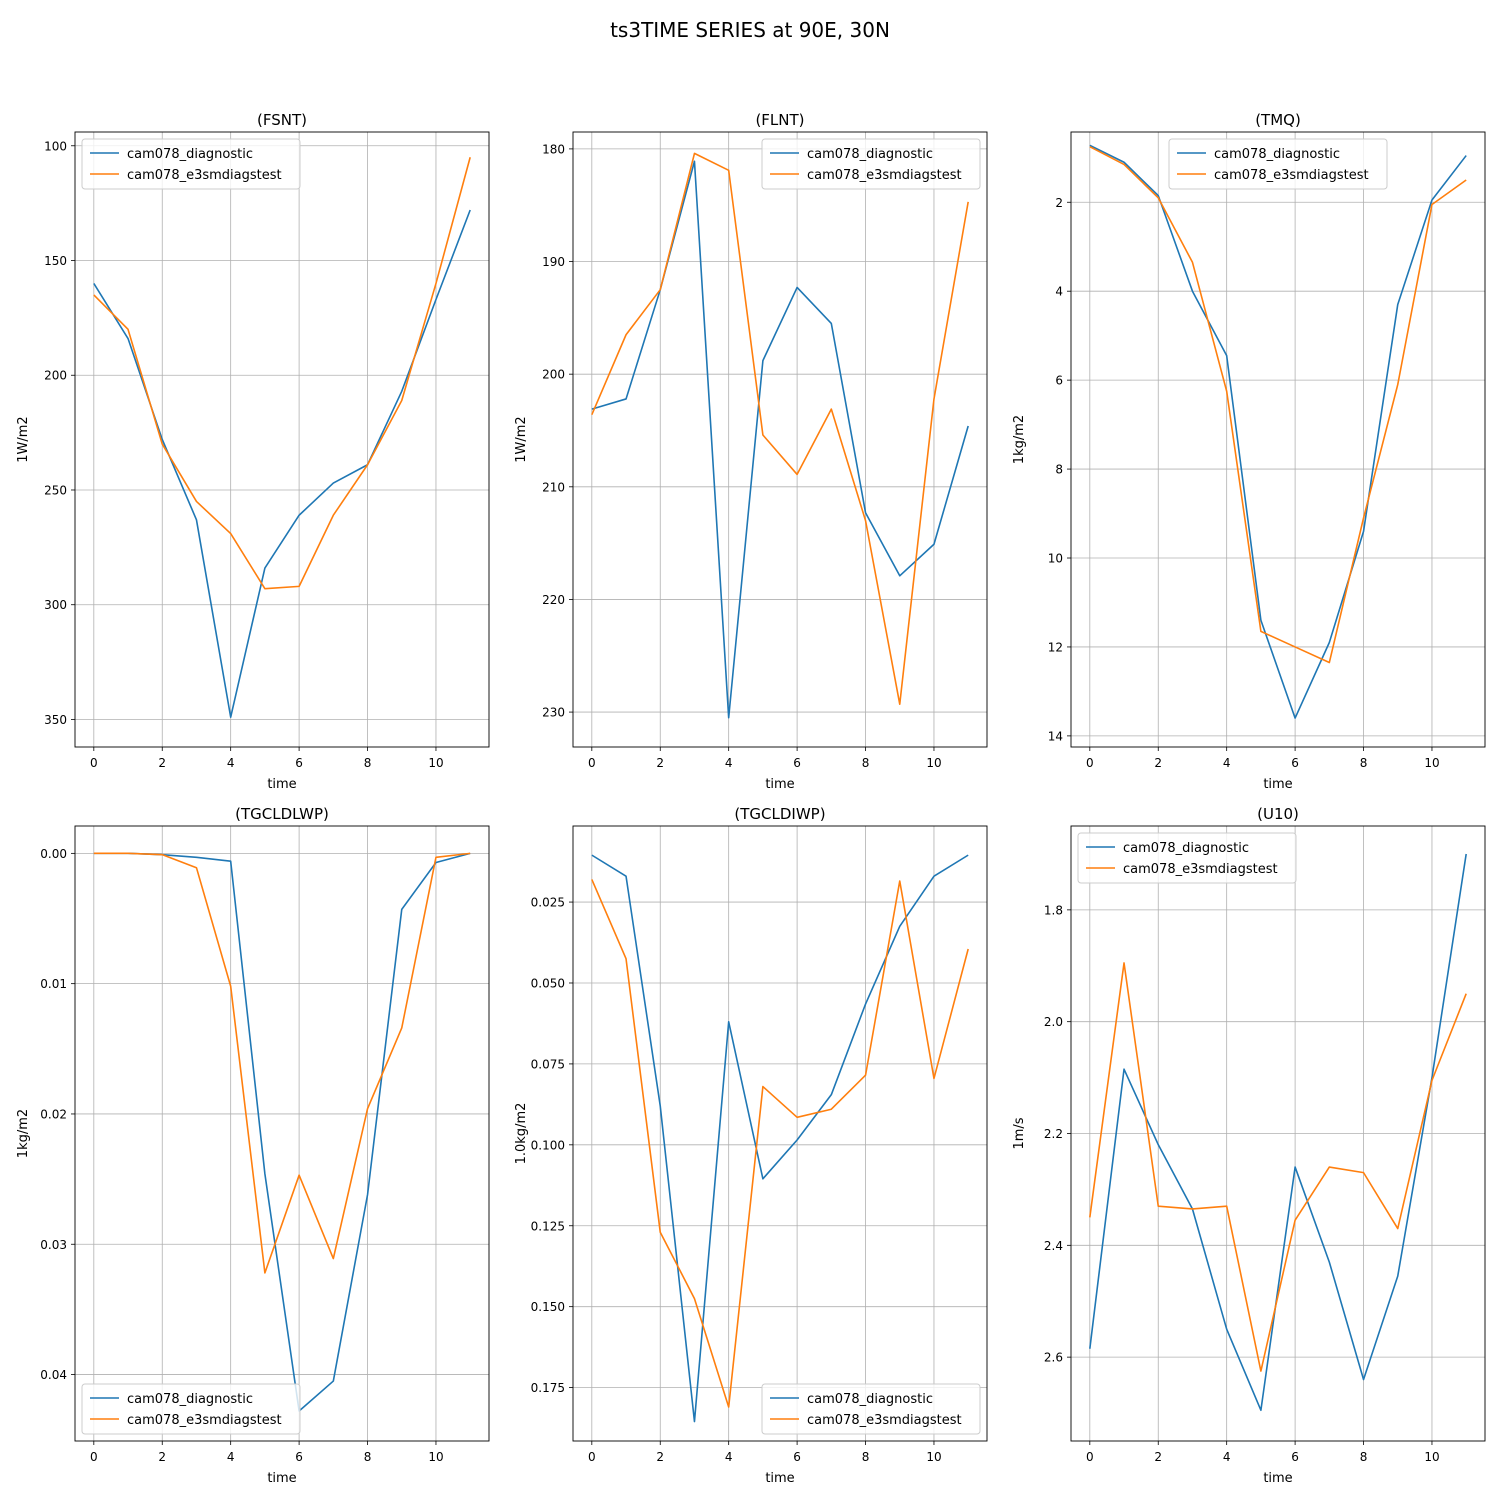 This screenshot has height=1500, width=1500. Describe the element at coordinates (548, 1388) in the screenshot. I see `y-tick-label: 0.175` at that location.